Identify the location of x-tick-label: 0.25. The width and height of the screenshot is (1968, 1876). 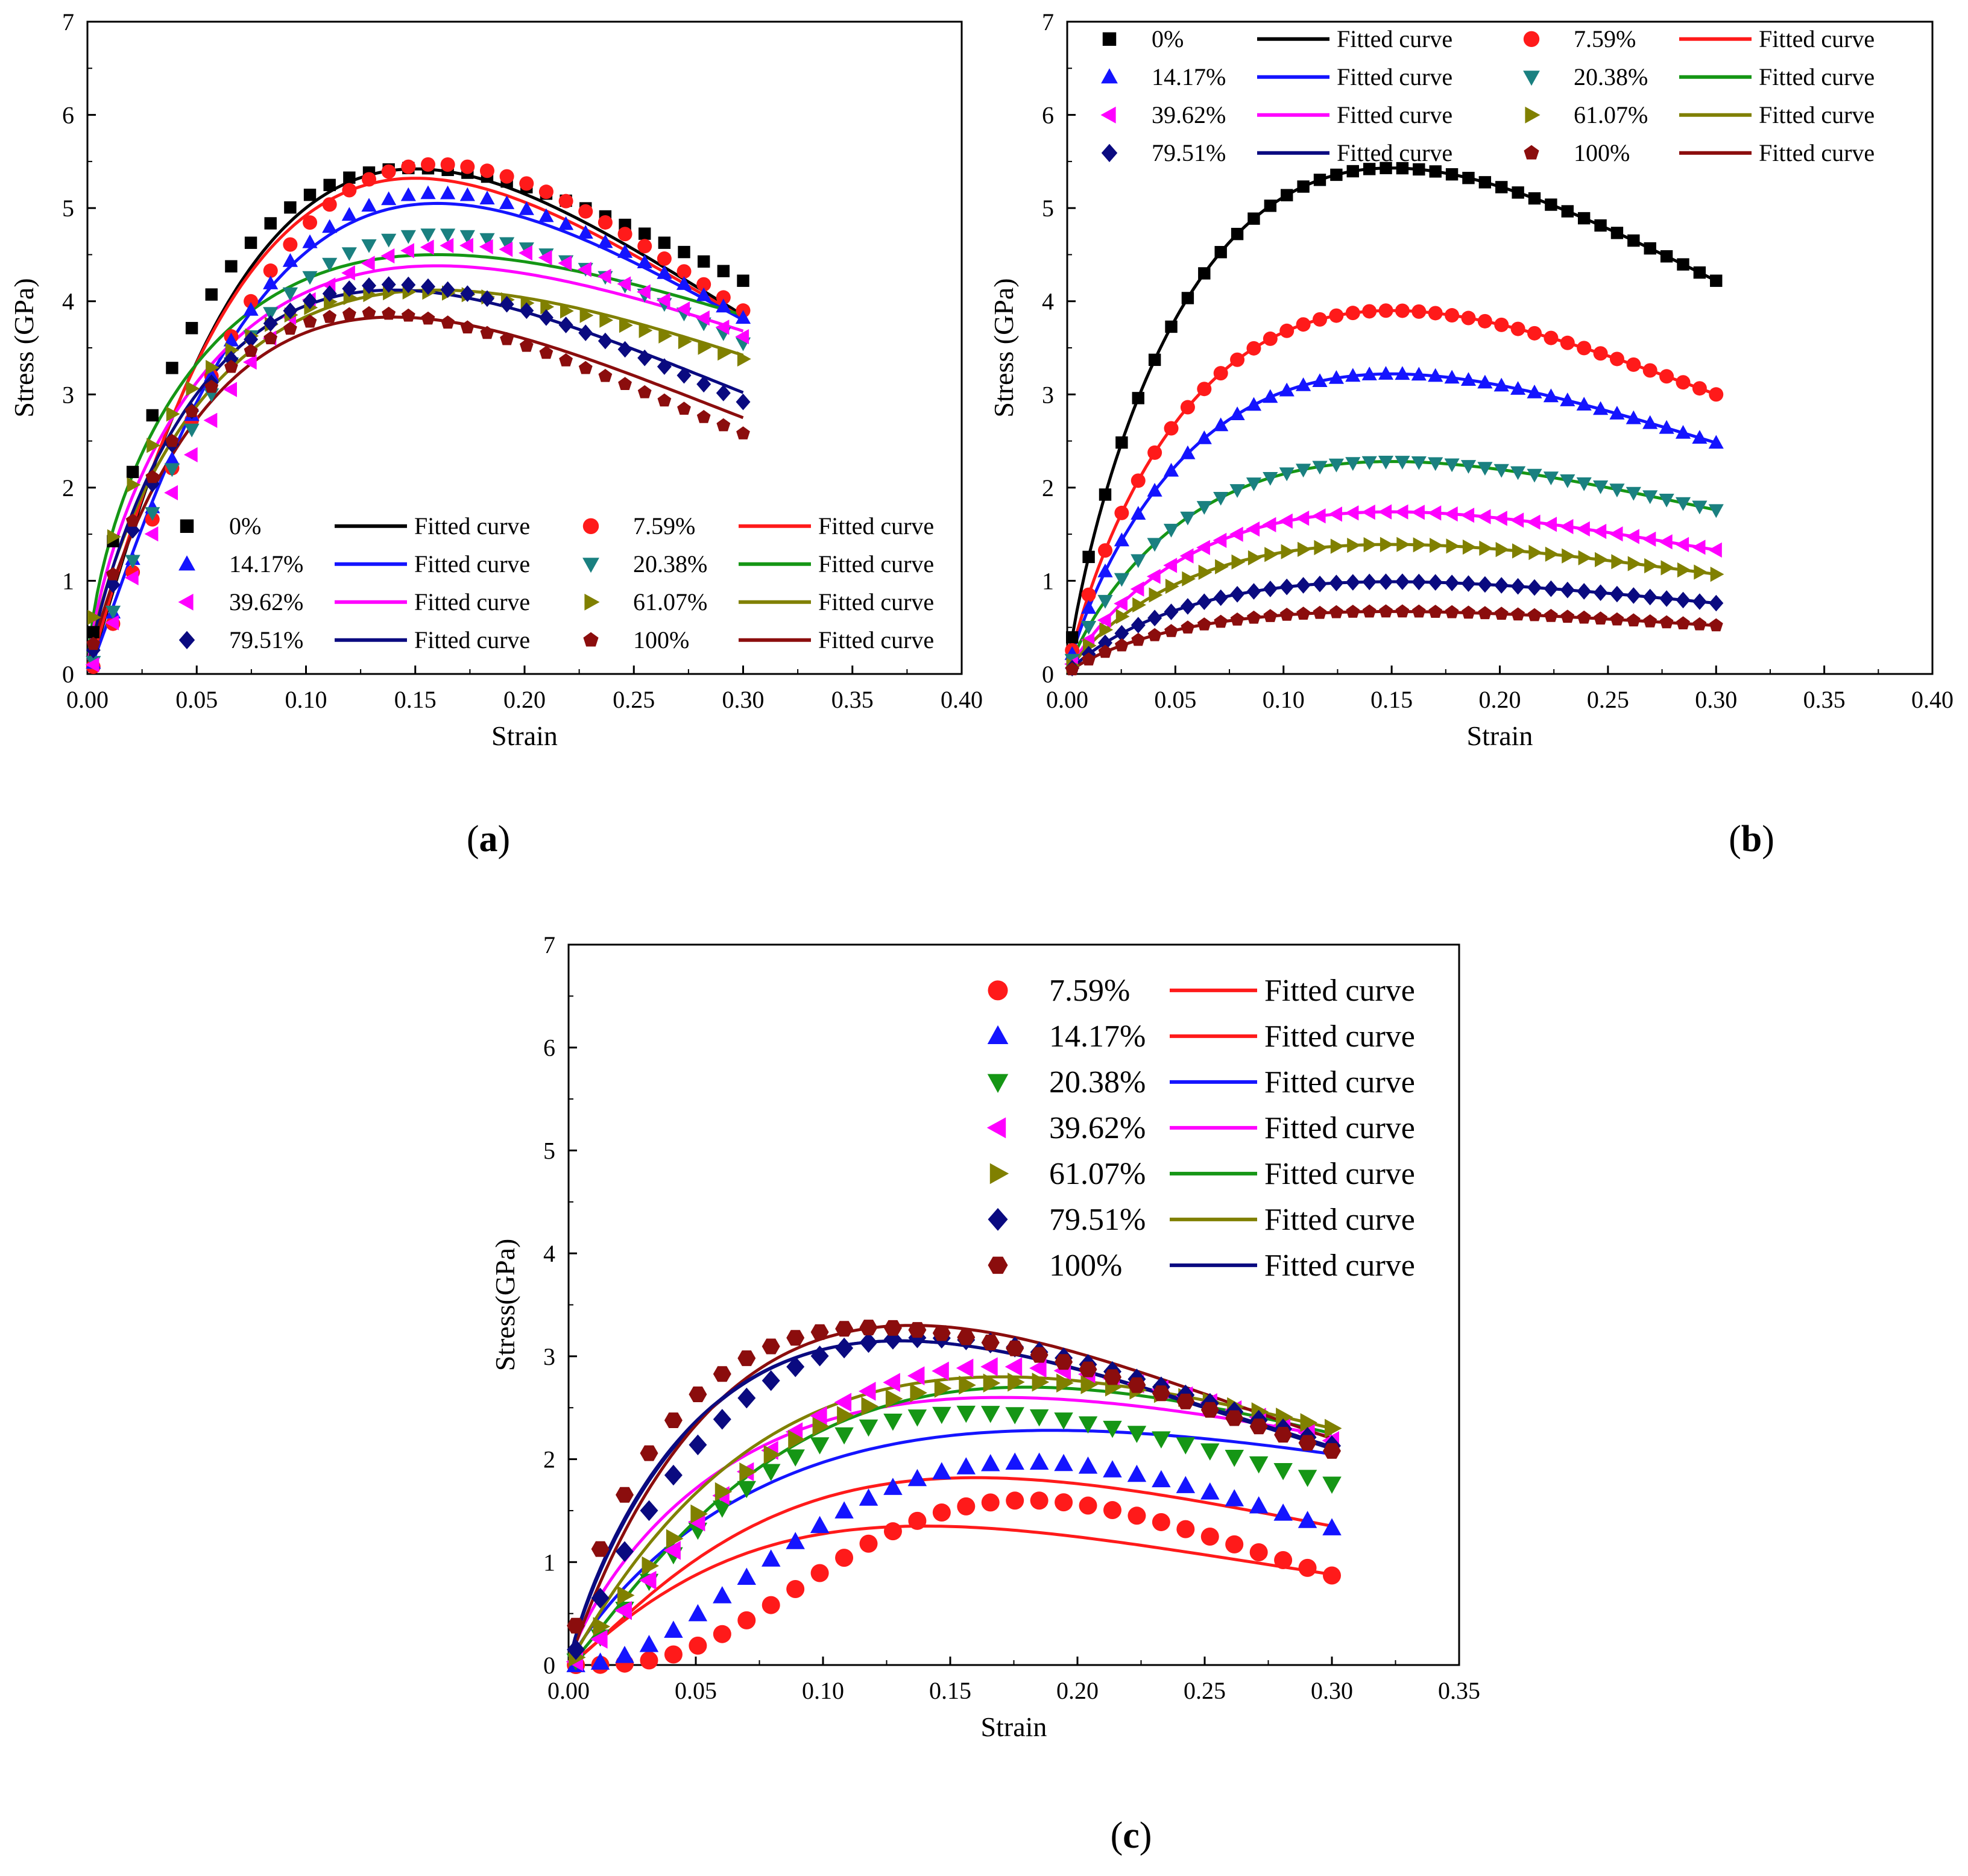
(1205, 1691).